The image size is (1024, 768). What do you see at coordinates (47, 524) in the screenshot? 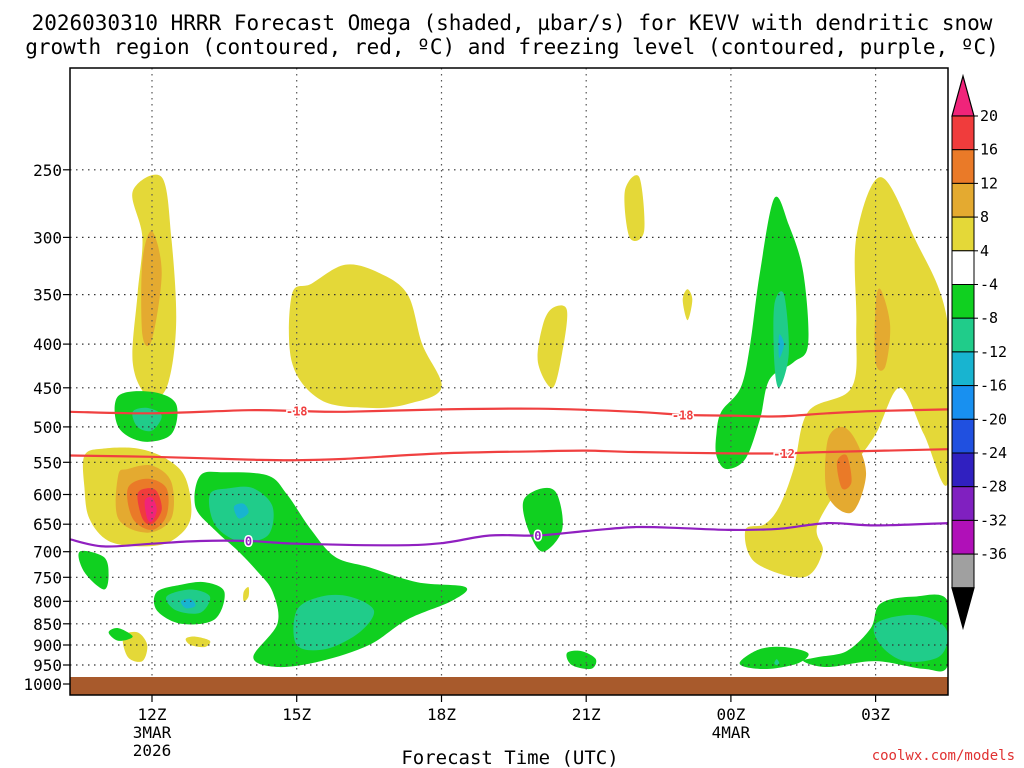
I see `y-tick-label: 650` at bounding box center [47, 524].